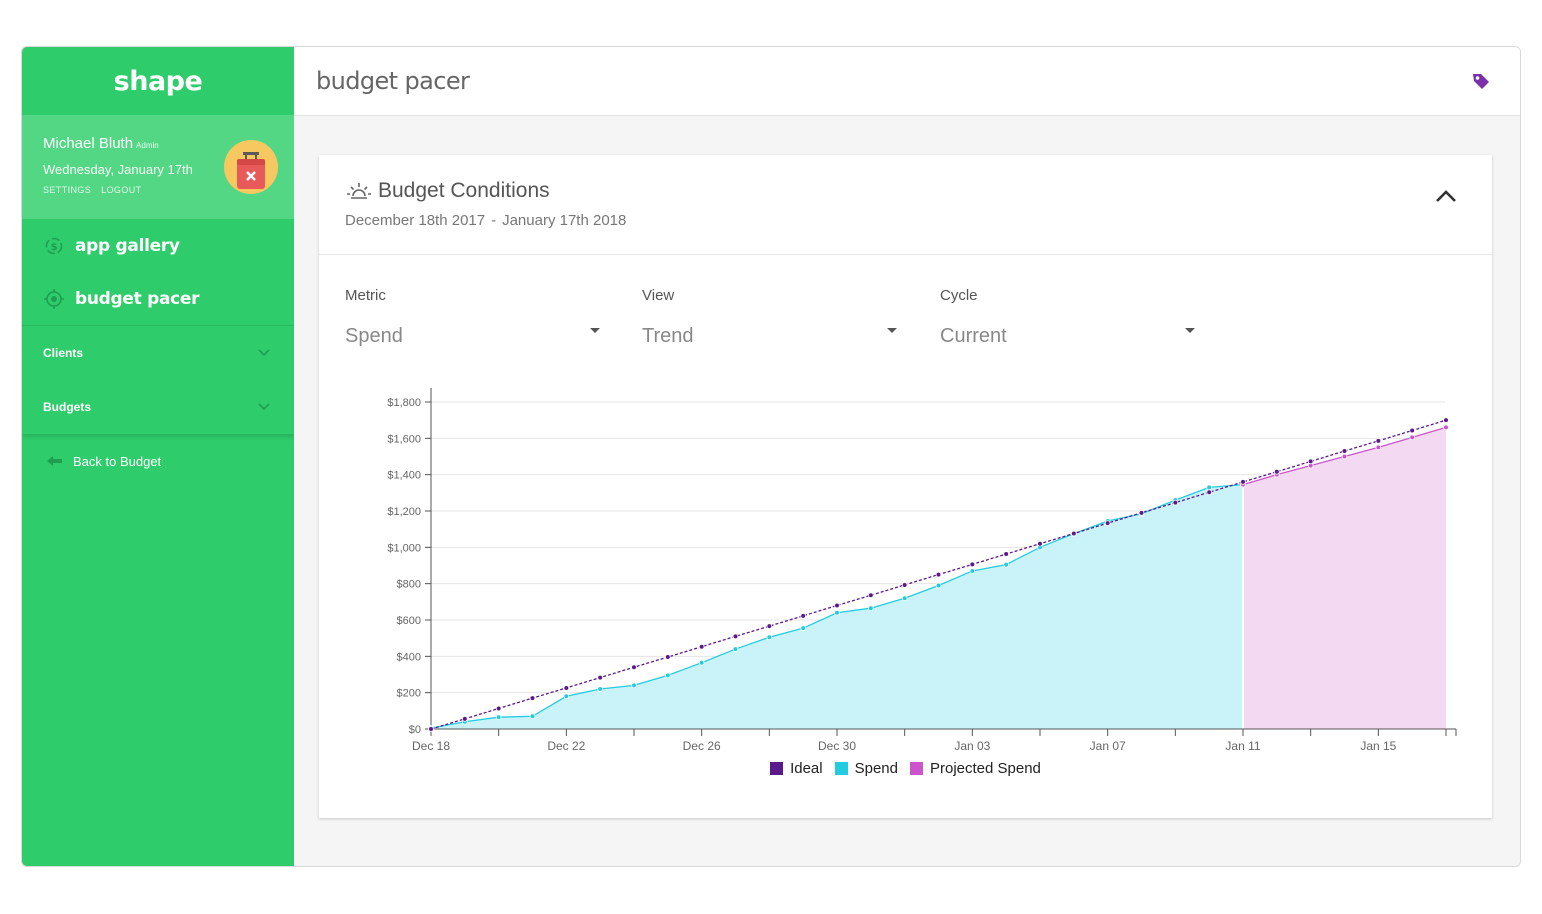 The width and height of the screenshot is (1542, 914). Describe the element at coordinates (566, 746) in the screenshot. I see `x-tick-label: Dec 22` at that location.